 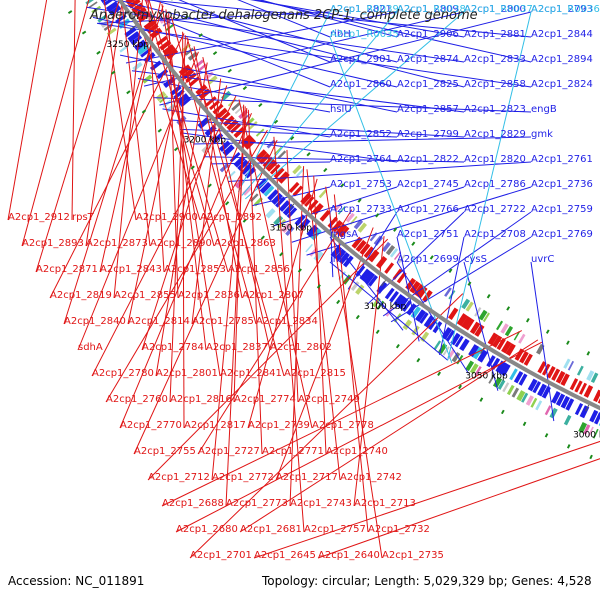 I want to click on scale-label: 3100 kbp, so click(x=385, y=307).